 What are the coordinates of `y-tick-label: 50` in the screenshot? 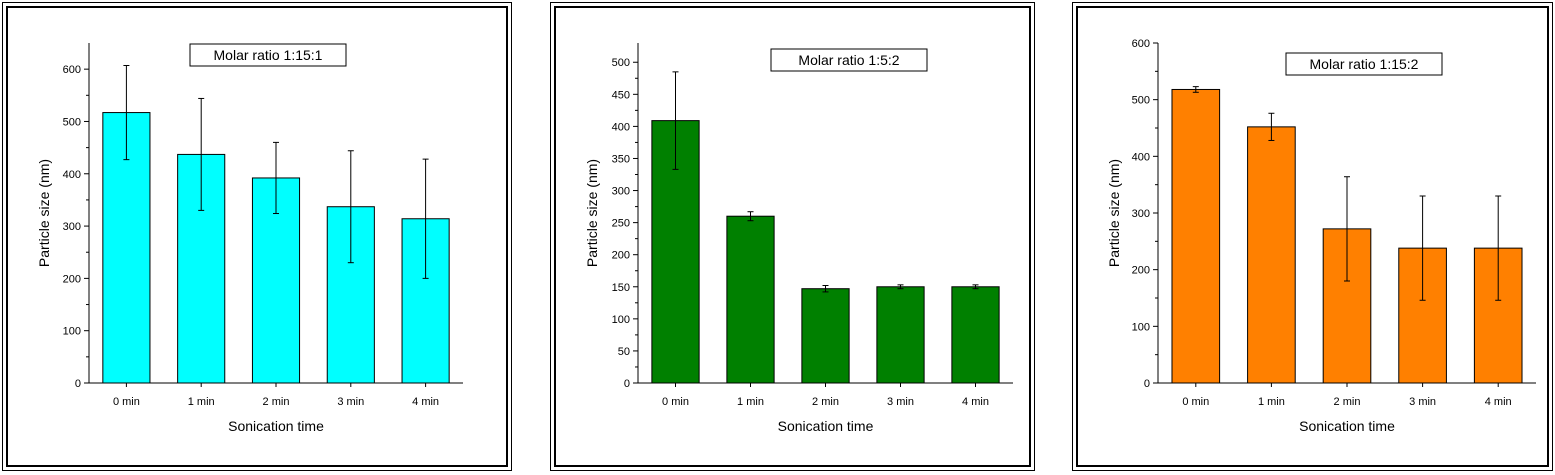 It's located at (624, 352).